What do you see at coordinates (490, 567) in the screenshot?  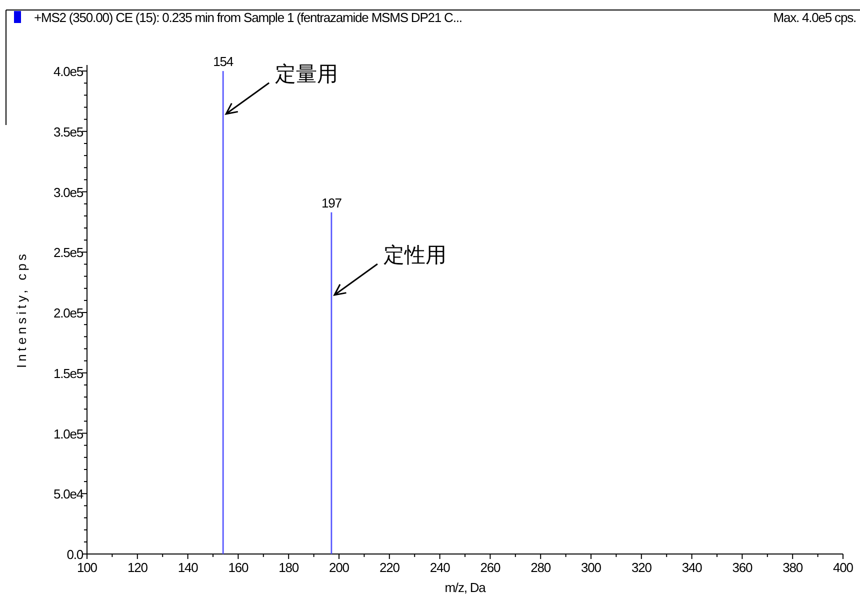 I see `x-tick-label: 260` at bounding box center [490, 567].